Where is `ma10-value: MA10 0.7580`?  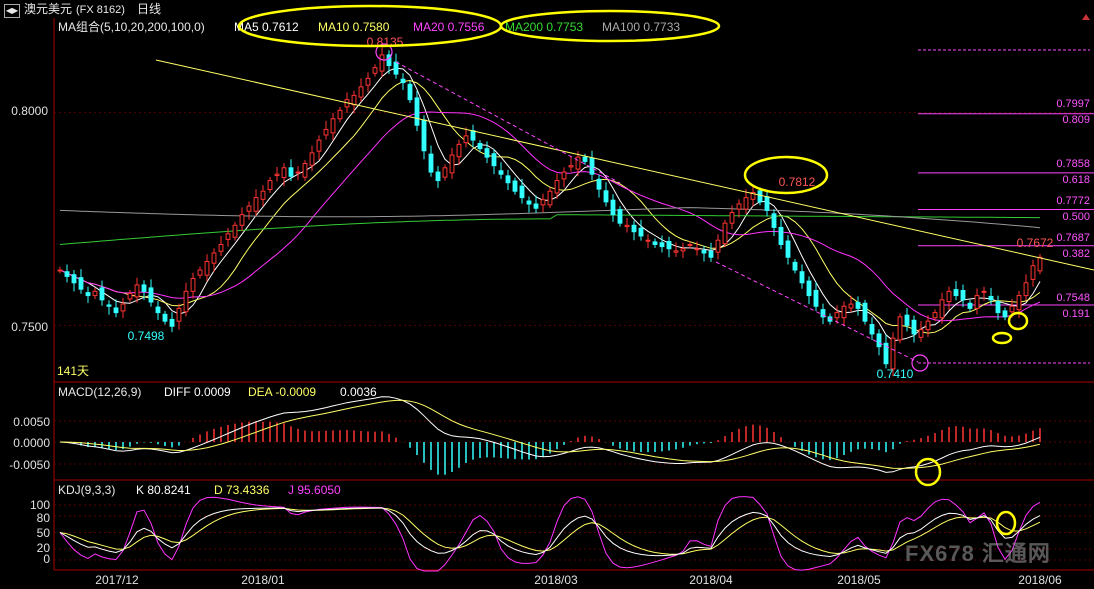 ma10-value: MA10 0.7580 is located at coordinates (354, 27).